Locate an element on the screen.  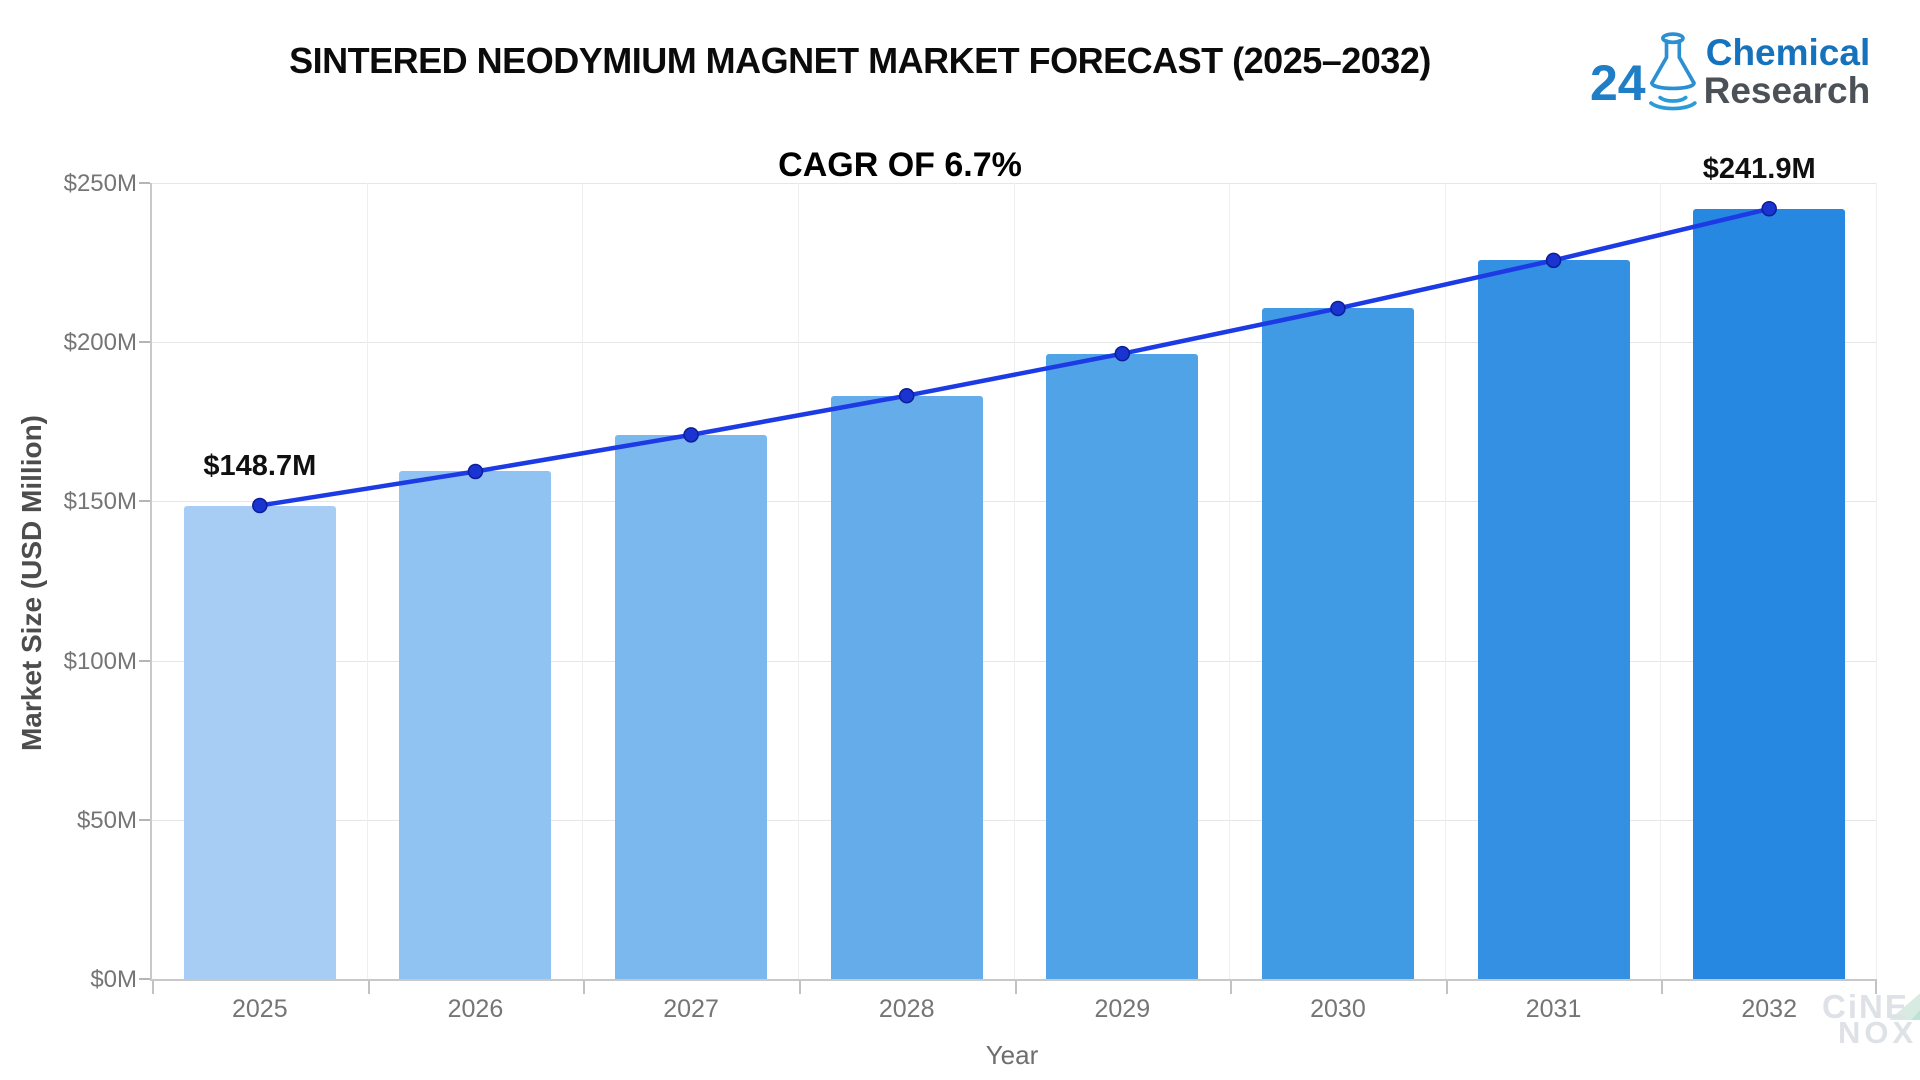
gridline-h-$100M is located at coordinates (1014, 661).